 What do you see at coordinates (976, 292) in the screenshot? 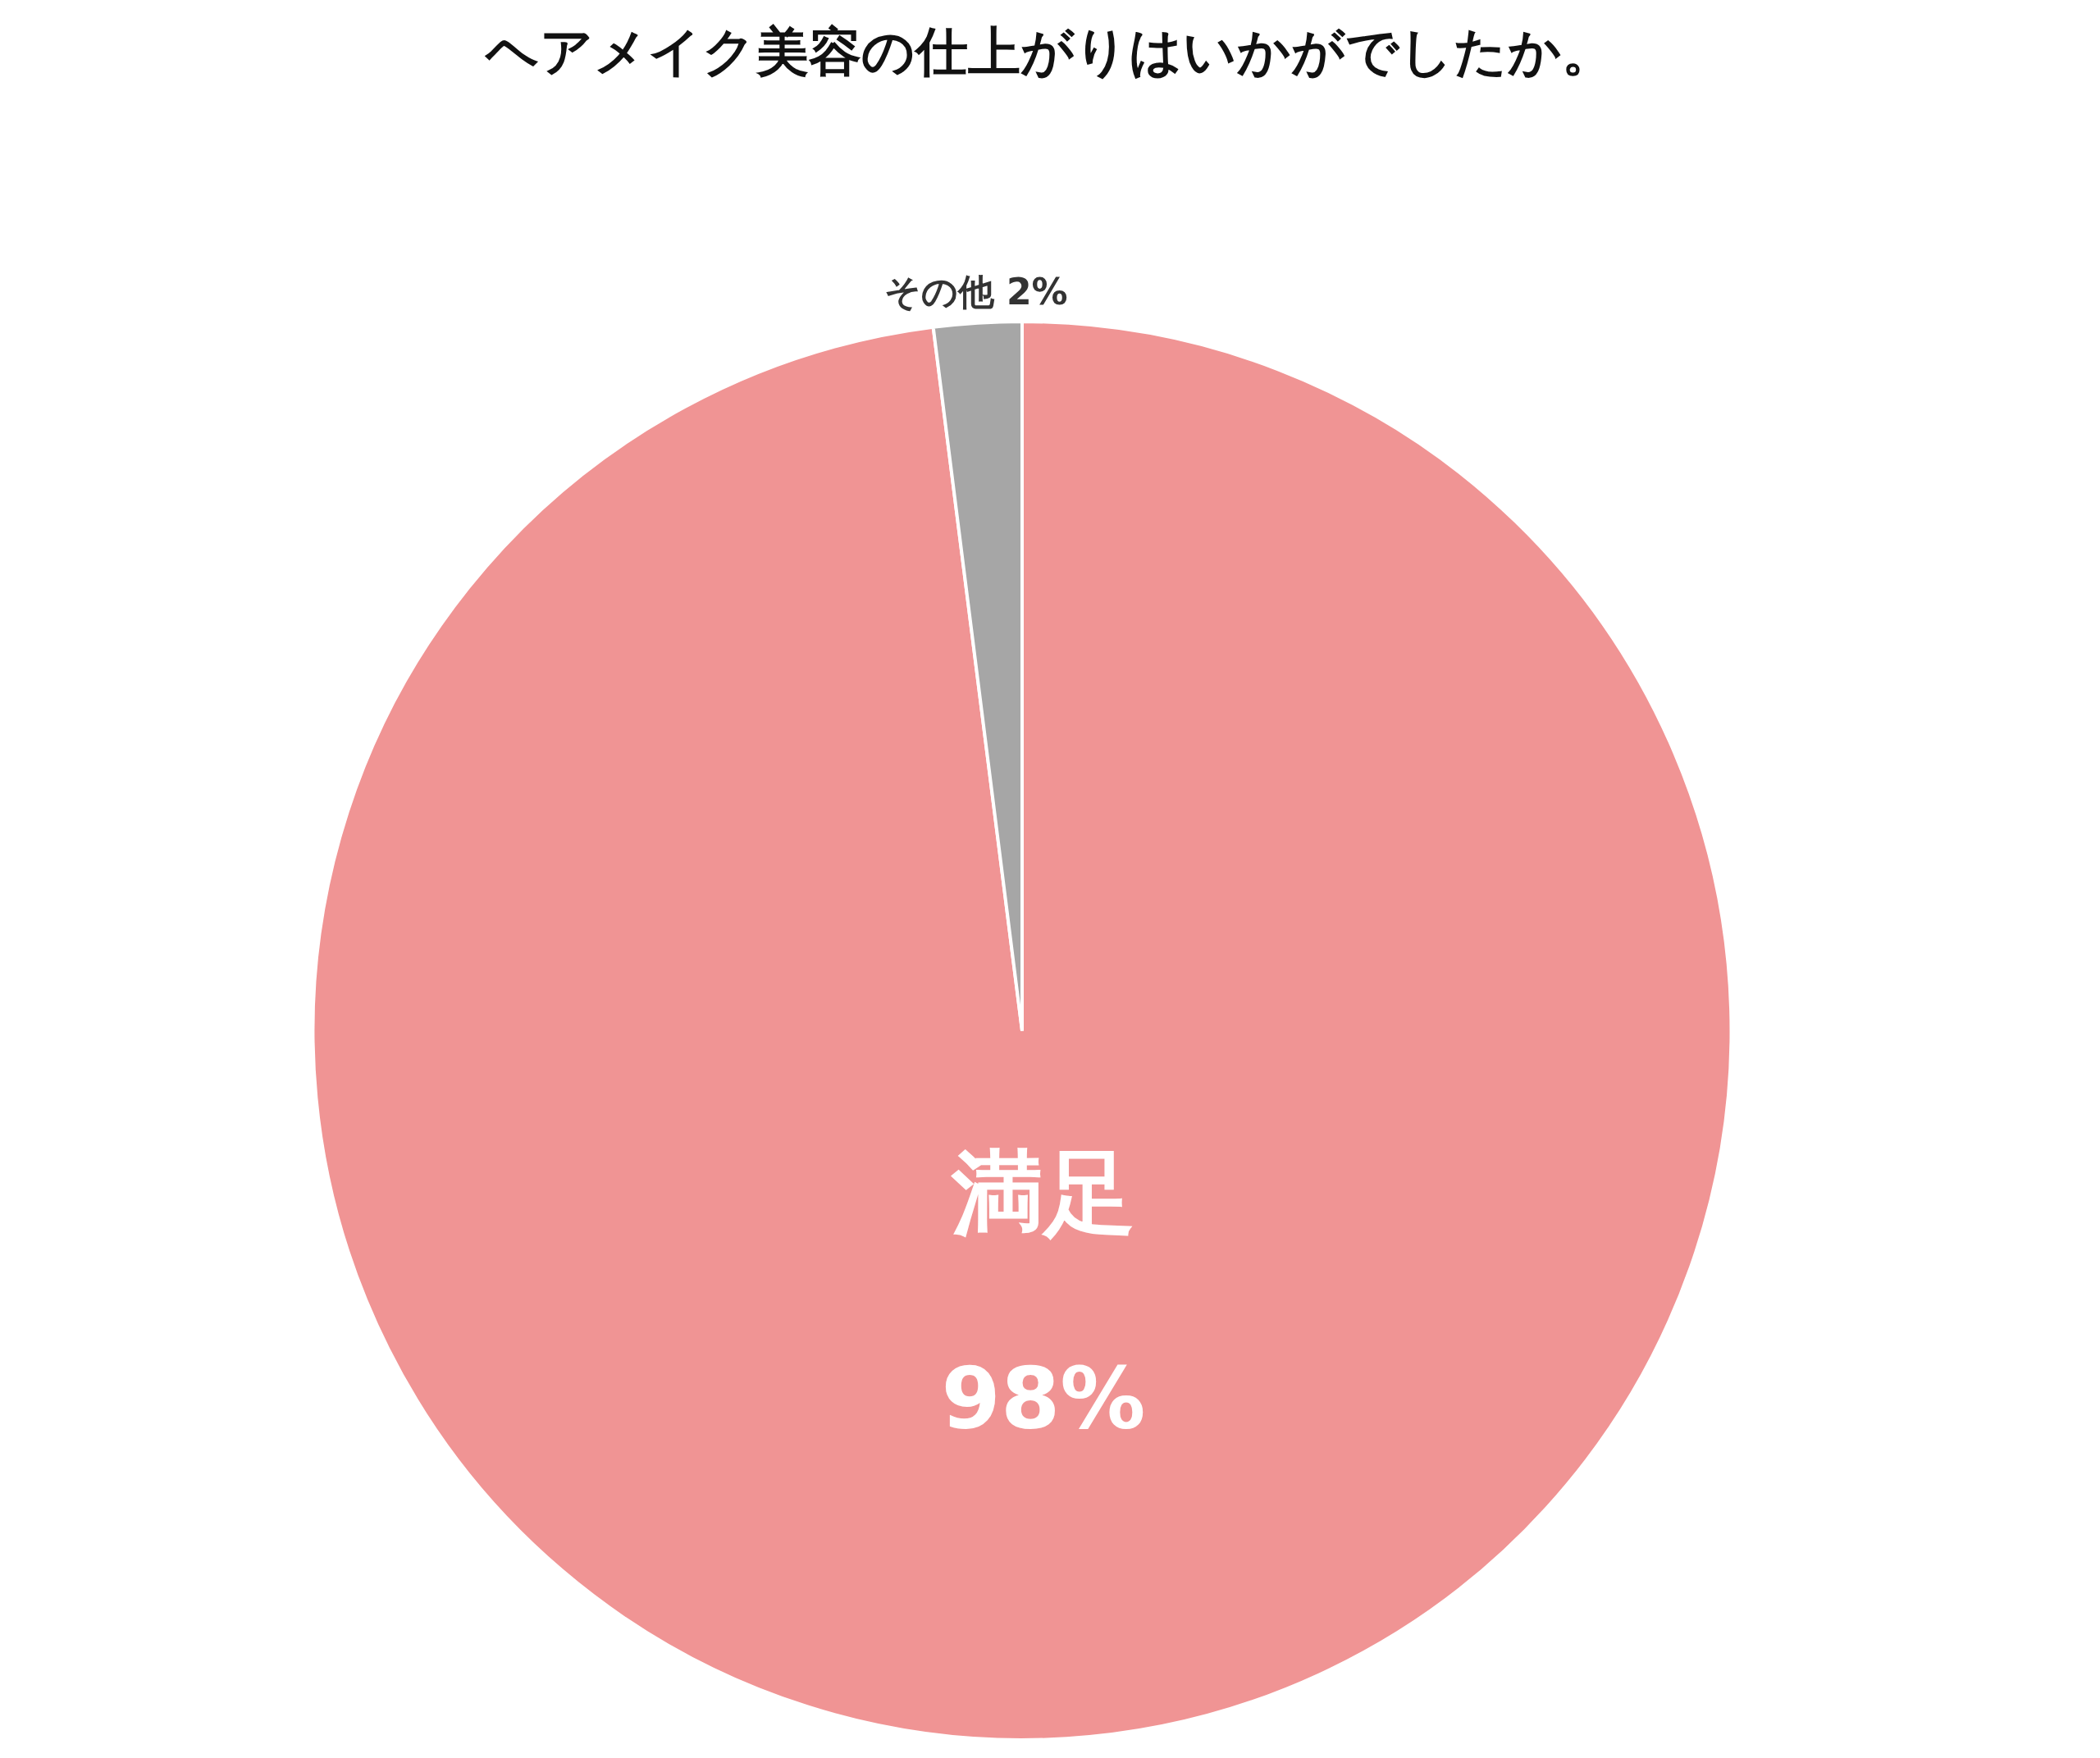
I see `slice-label: その他 2%` at bounding box center [976, 292].